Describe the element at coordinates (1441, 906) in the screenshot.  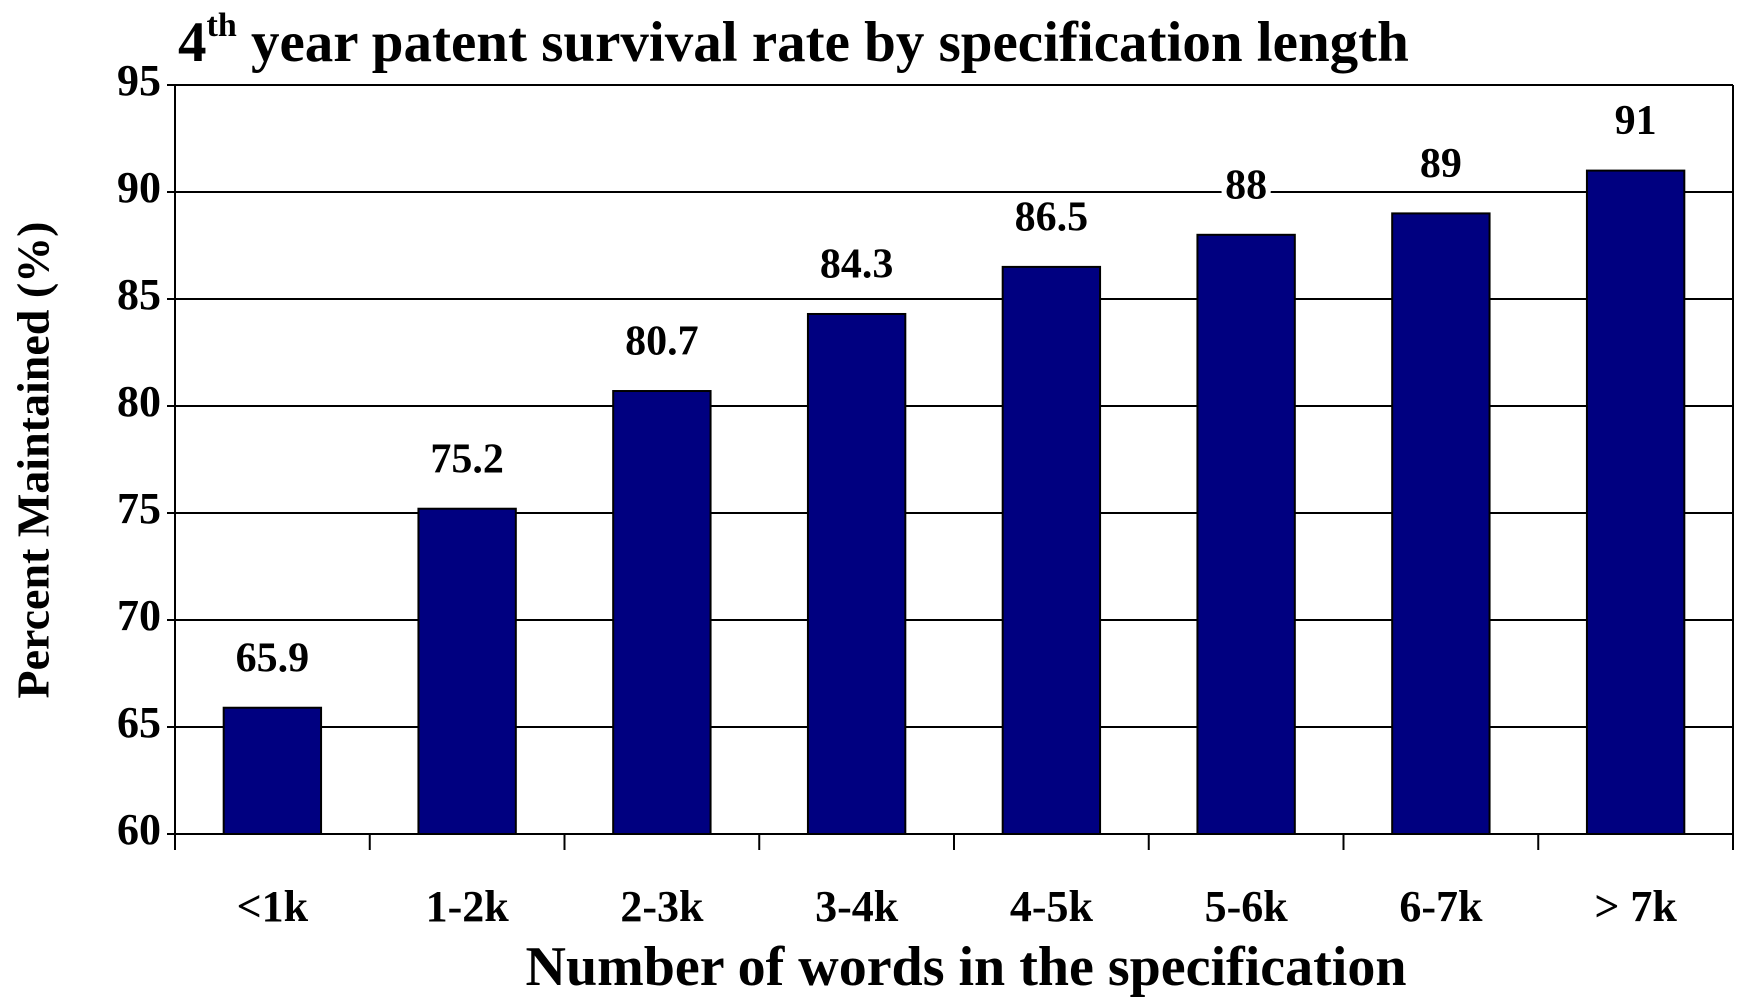
I see `x-tick-label: 6-7k` at that location.